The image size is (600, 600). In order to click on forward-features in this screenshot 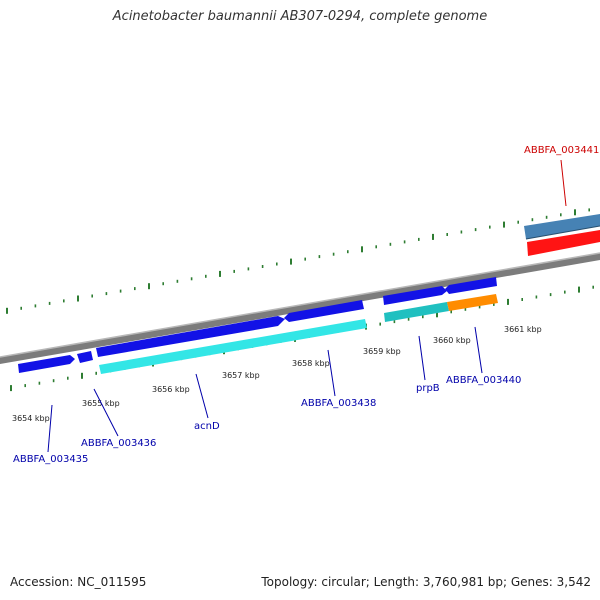, I will do `click(257, 325)`.